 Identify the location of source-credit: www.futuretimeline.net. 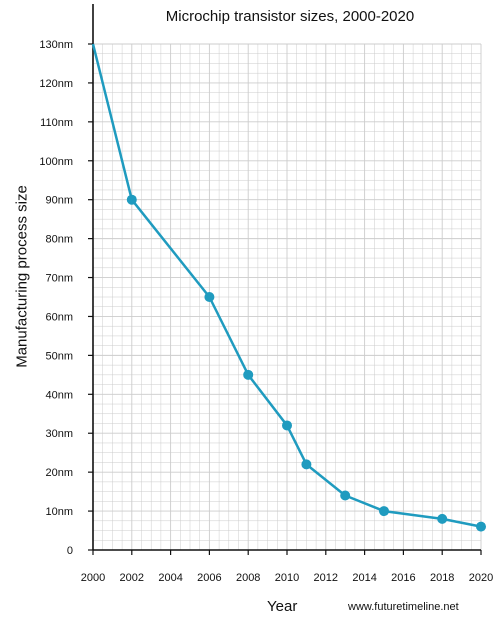
(403, 607).